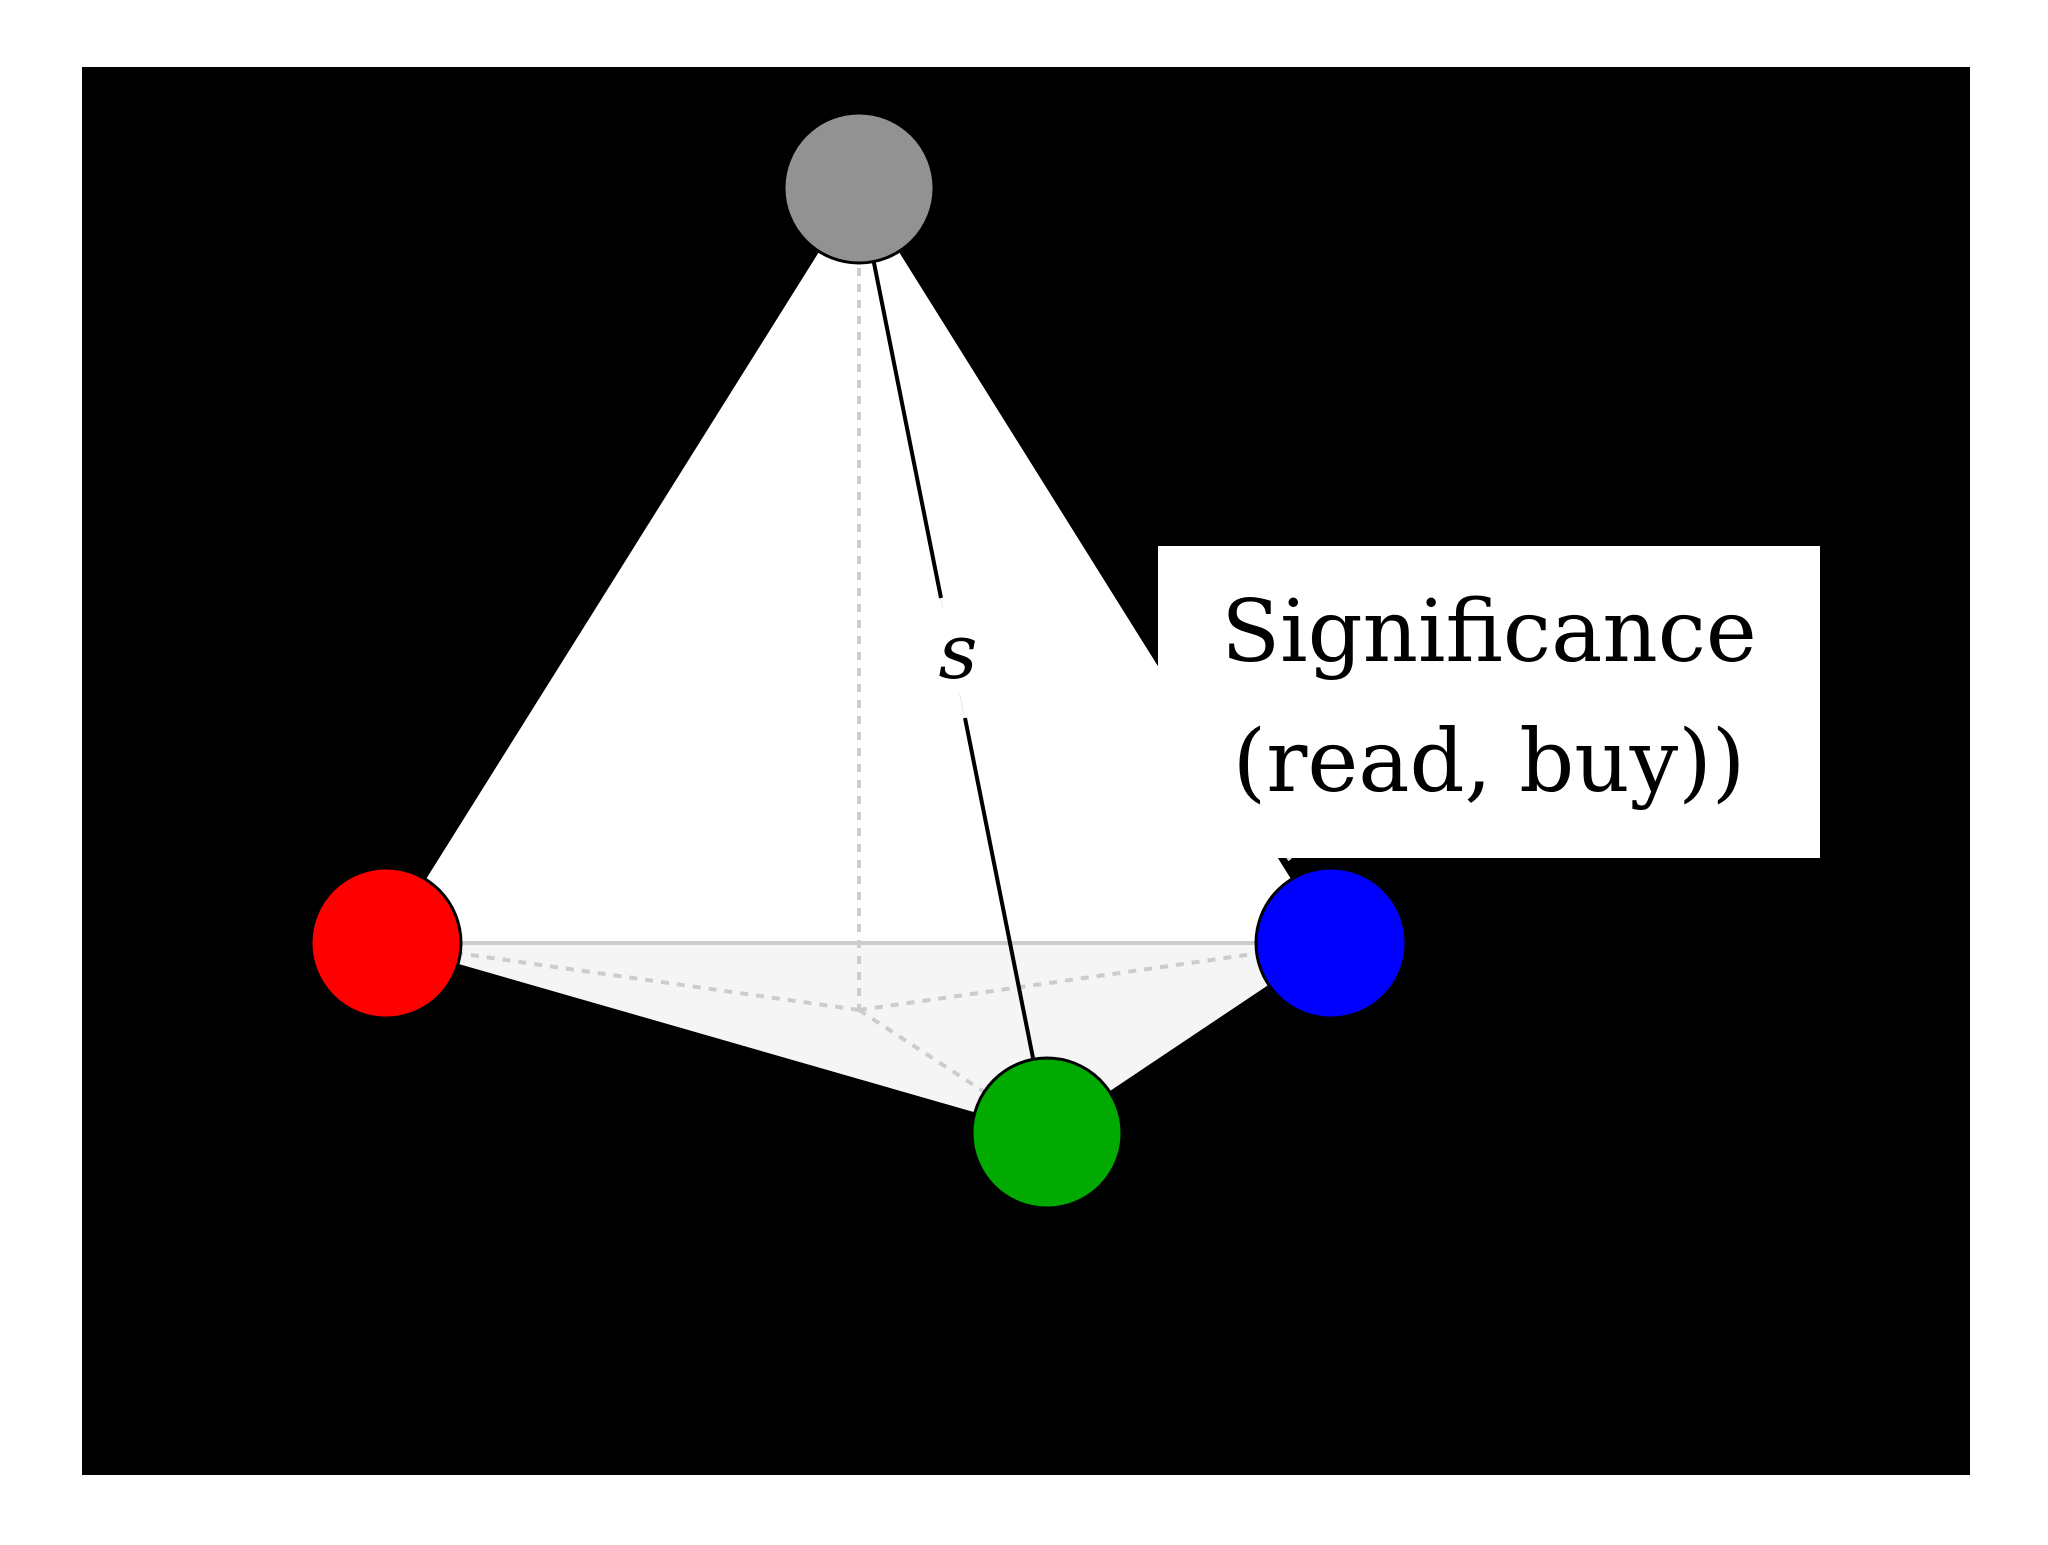 Image resolution: width=2048 pixels, height=1545 pixels. I want to click on edge-label-backdrop, so click(953, 651).